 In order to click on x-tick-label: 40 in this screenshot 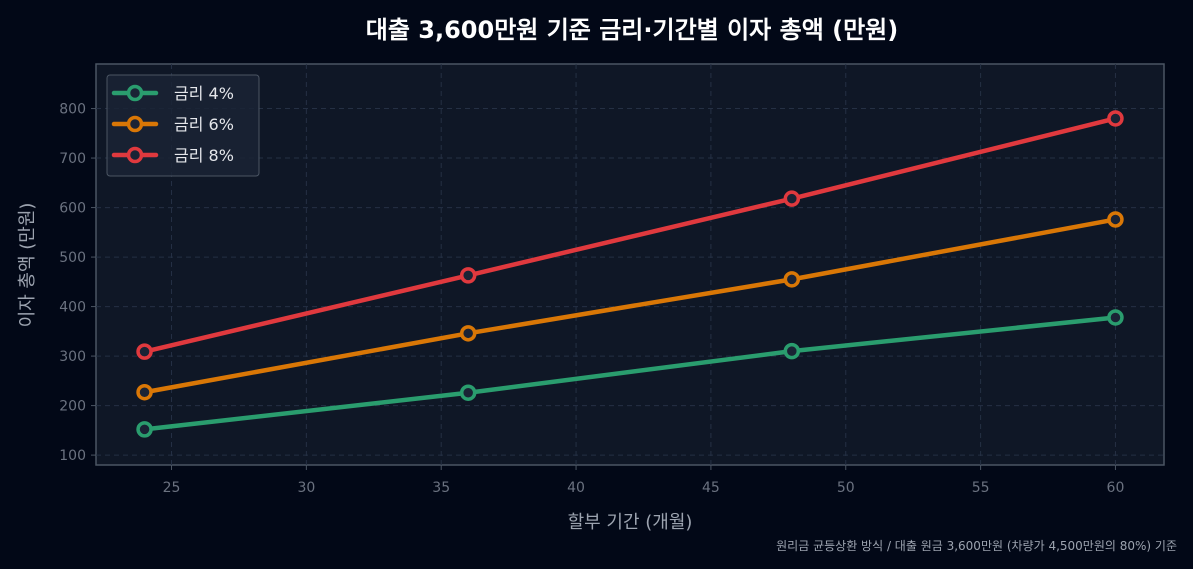, I will do `click(576, 488)`.